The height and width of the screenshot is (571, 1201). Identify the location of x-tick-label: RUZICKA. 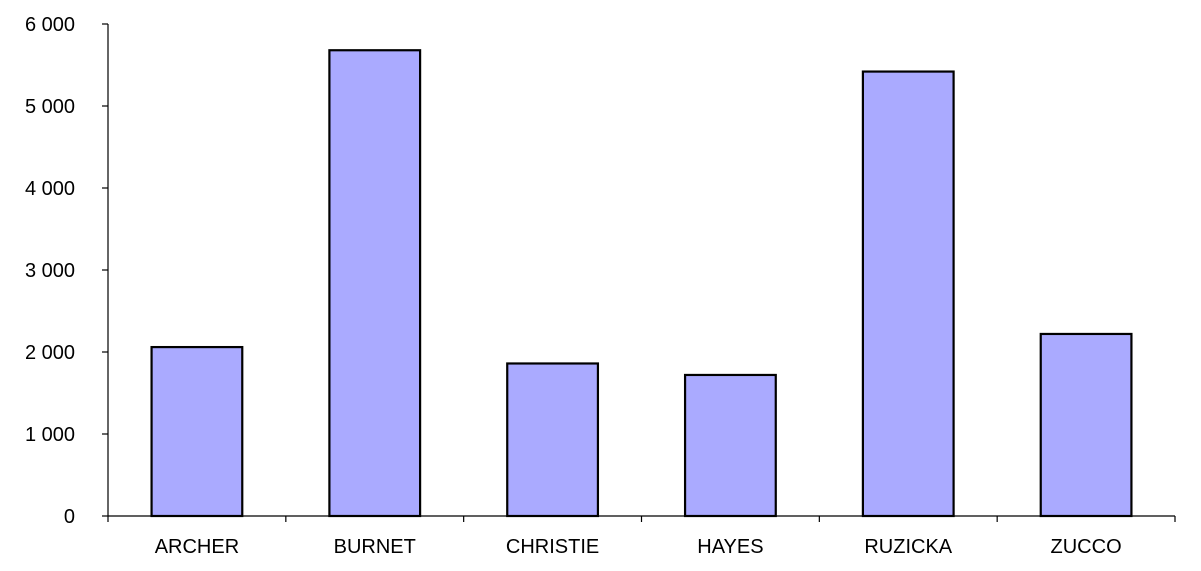
(908, 547).